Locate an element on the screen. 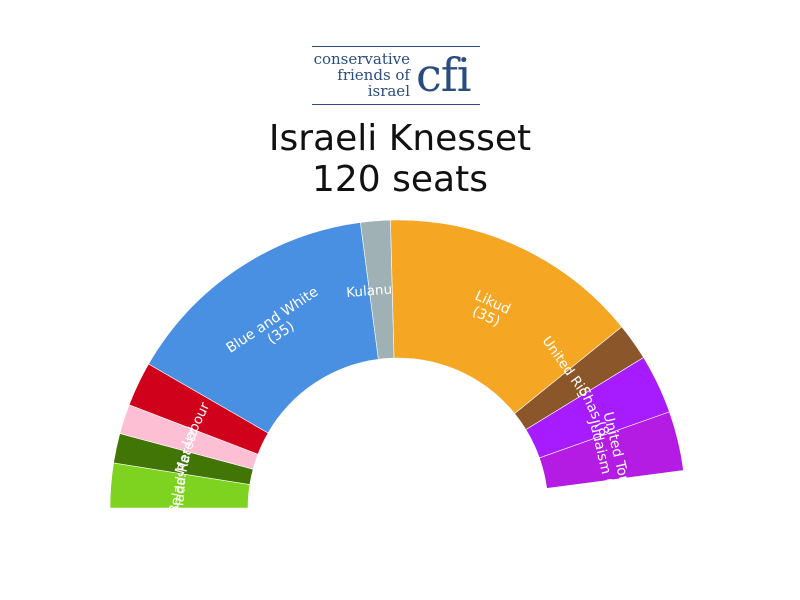 The width and height of the screenshot is (800, 600). cfi-logo: conservative friends of israel cfi is located at coordinates (396, 76).